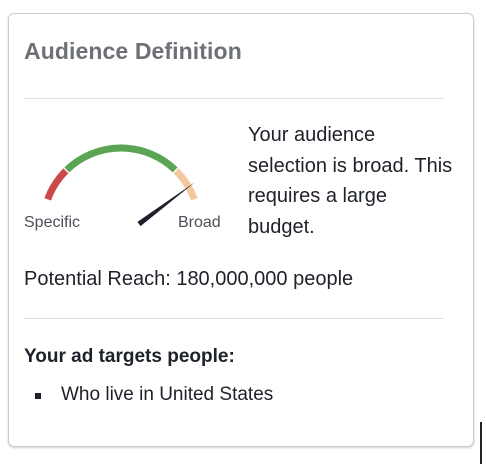 This screenshot has height=474, width=486. Describe the element at coordinates (199, 222) in the screenshot. I see `gauge-label-broad: Broad` at that location.